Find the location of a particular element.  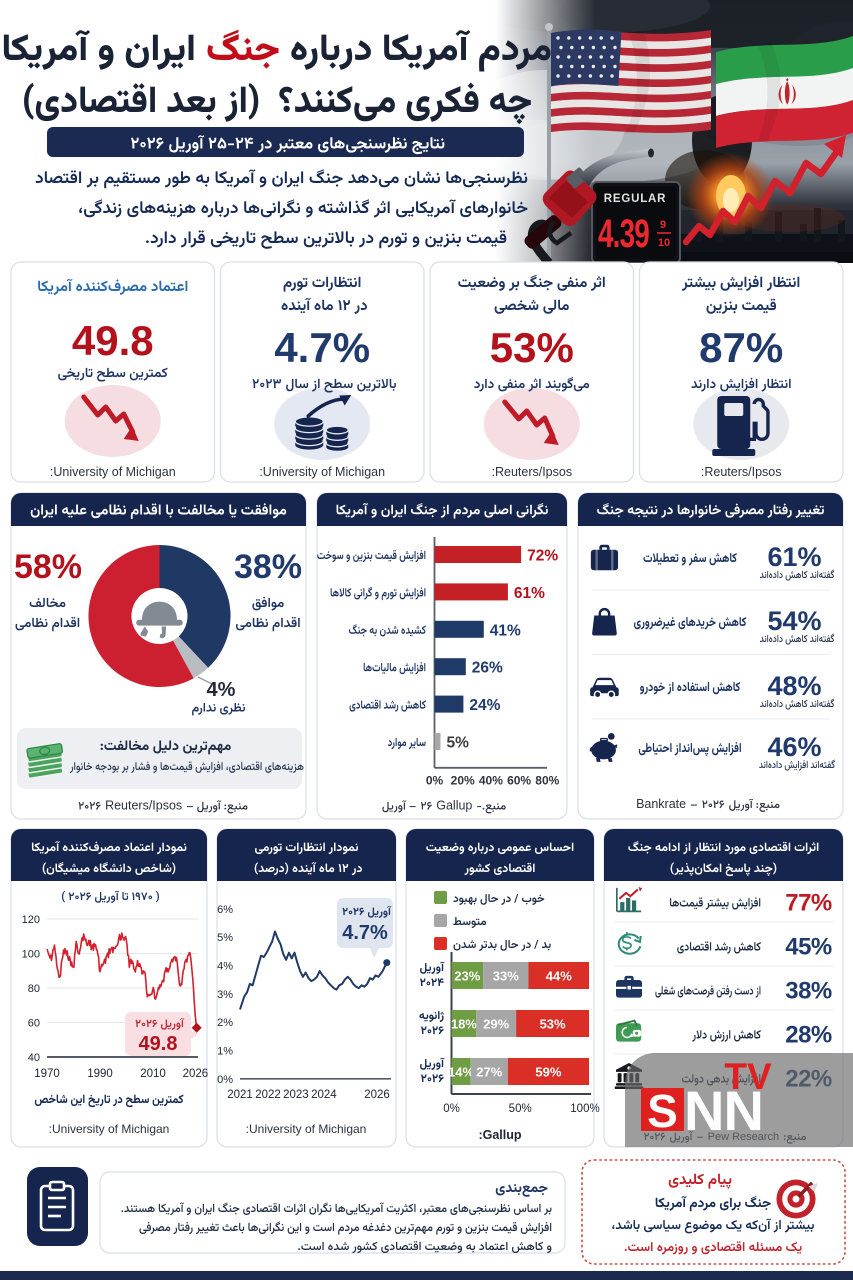

svg-text: 41% is located at coordinates (505, 630).